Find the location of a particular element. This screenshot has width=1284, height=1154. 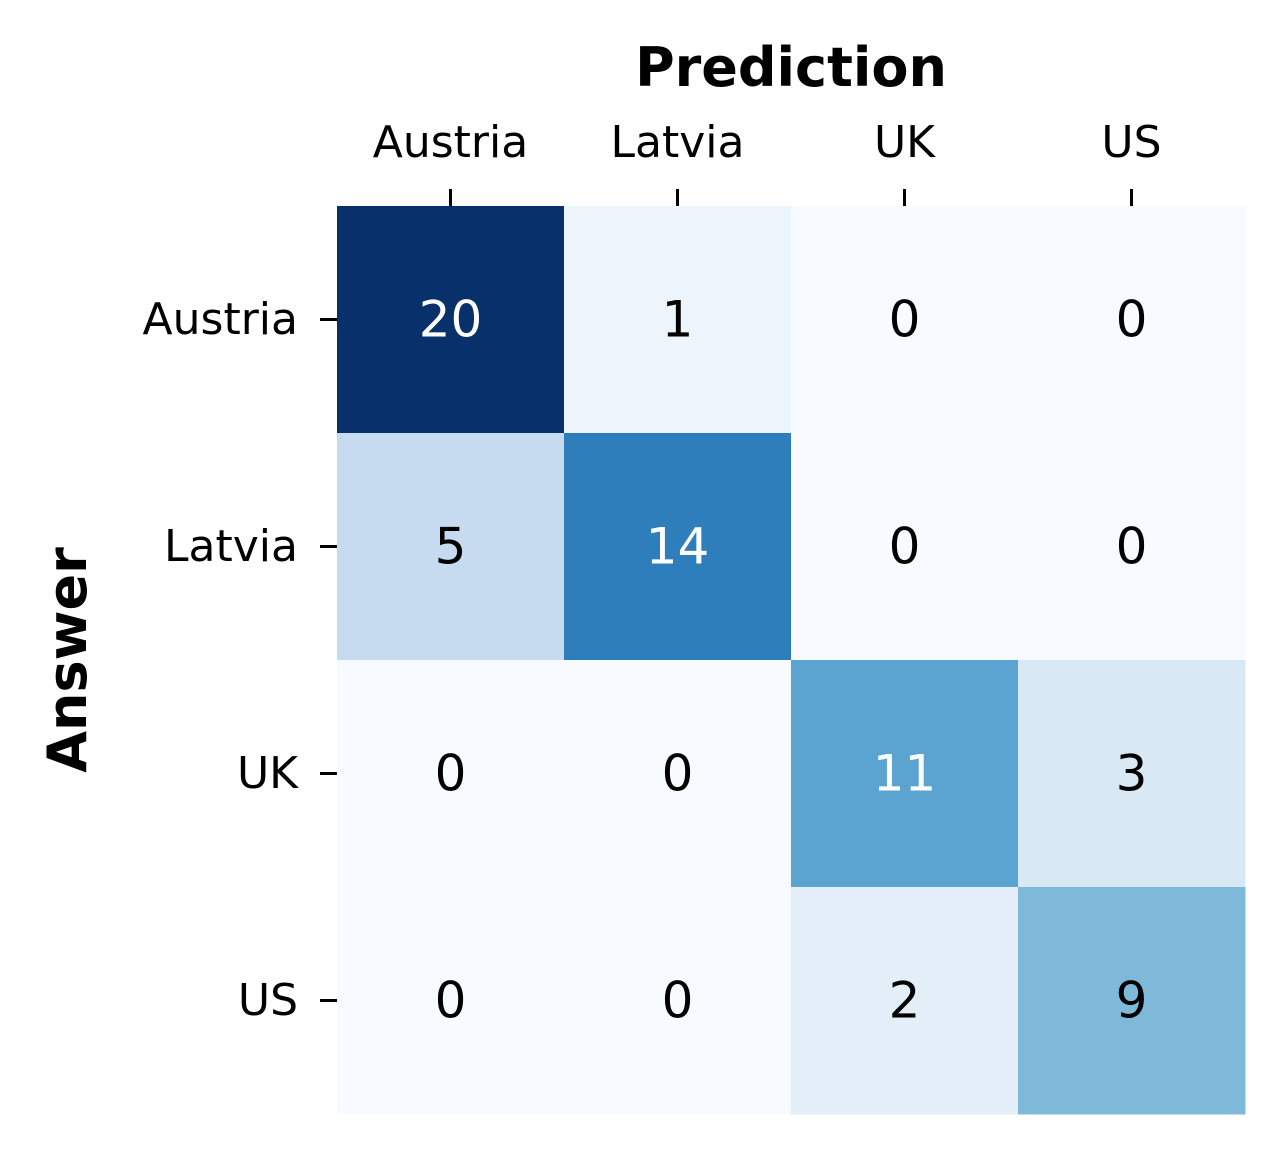

heatmap-cell-value-1-0: 5 is located at coordinates (451, 547).